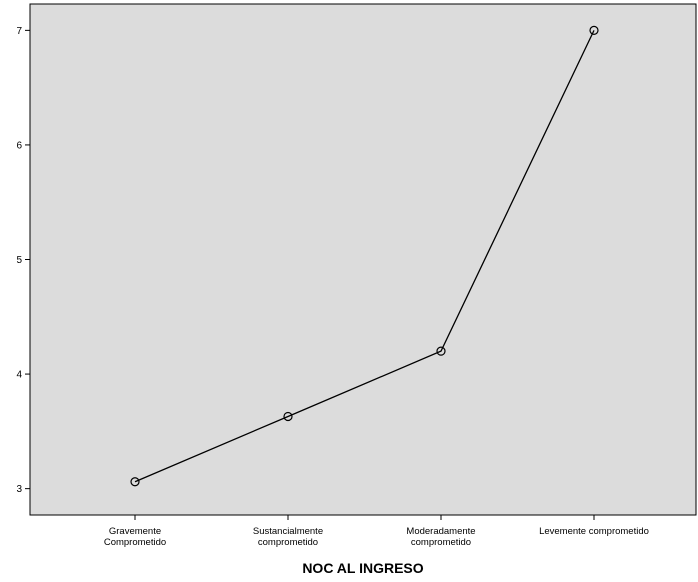  I want to click on x-tick-label-line: Comprometido, so click(135, 542).